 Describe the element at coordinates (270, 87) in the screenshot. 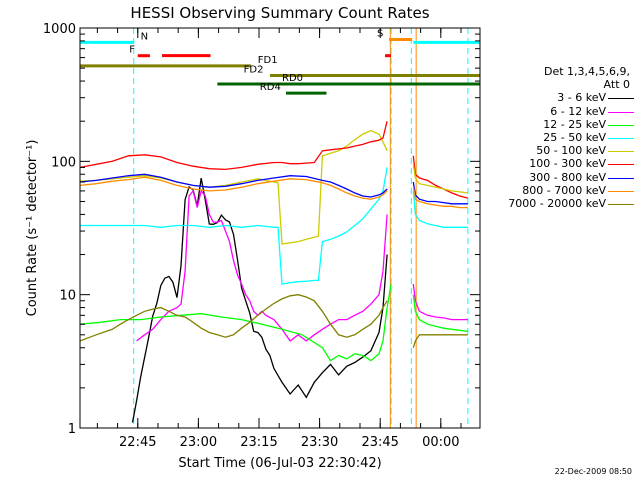

I see `flag-label-6: RD4` at that location.